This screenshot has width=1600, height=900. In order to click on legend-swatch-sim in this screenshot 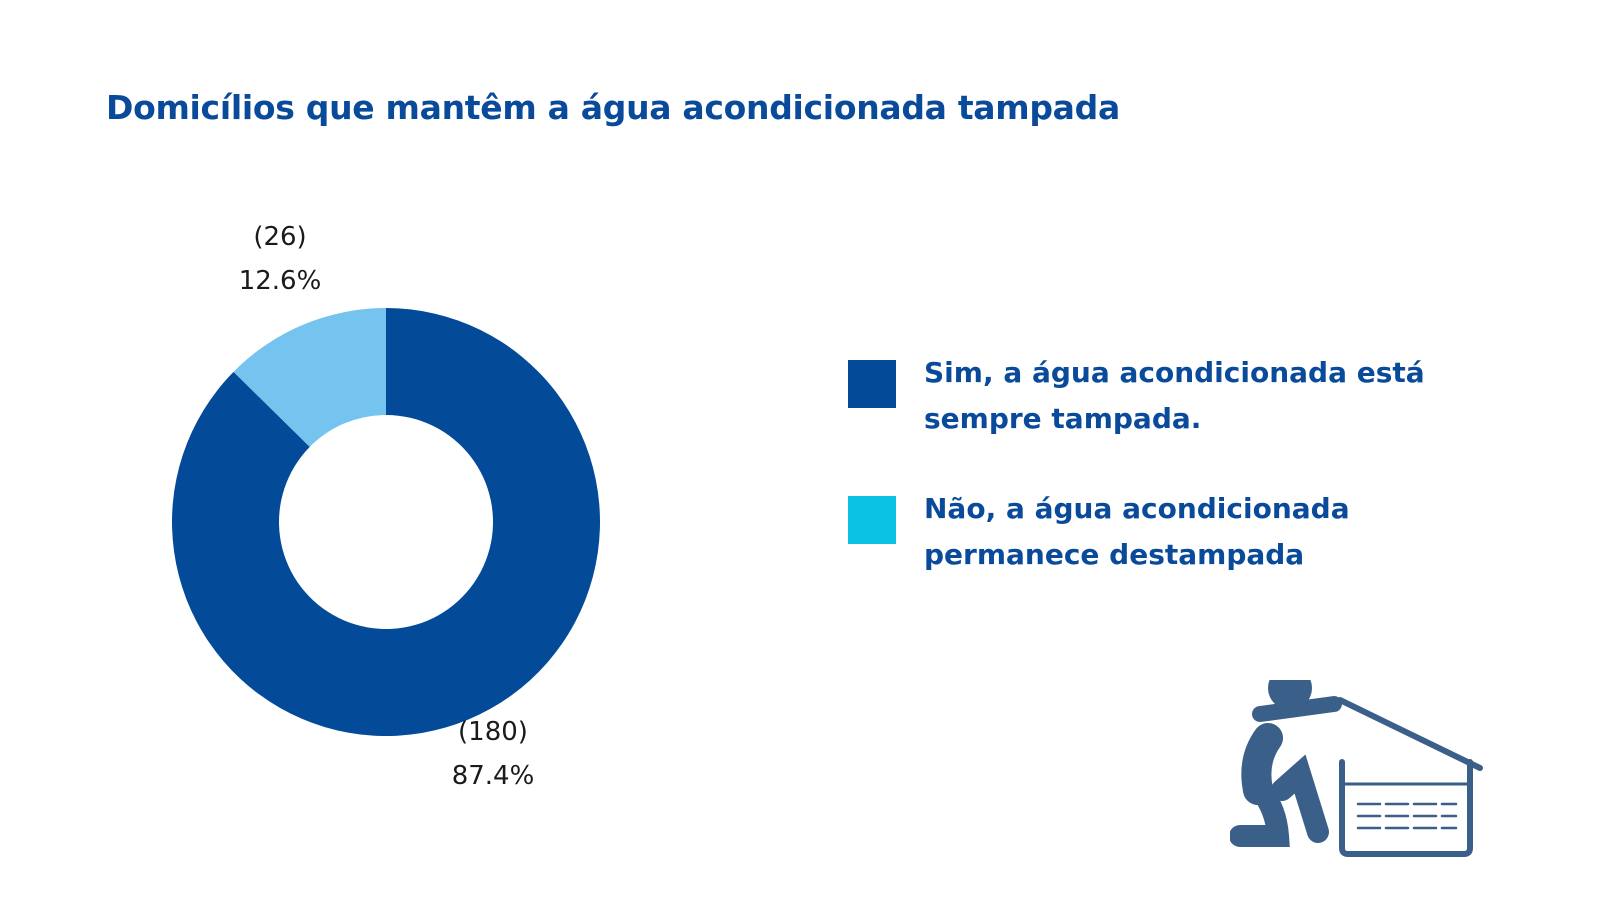, I will do `click(872, 384)`.